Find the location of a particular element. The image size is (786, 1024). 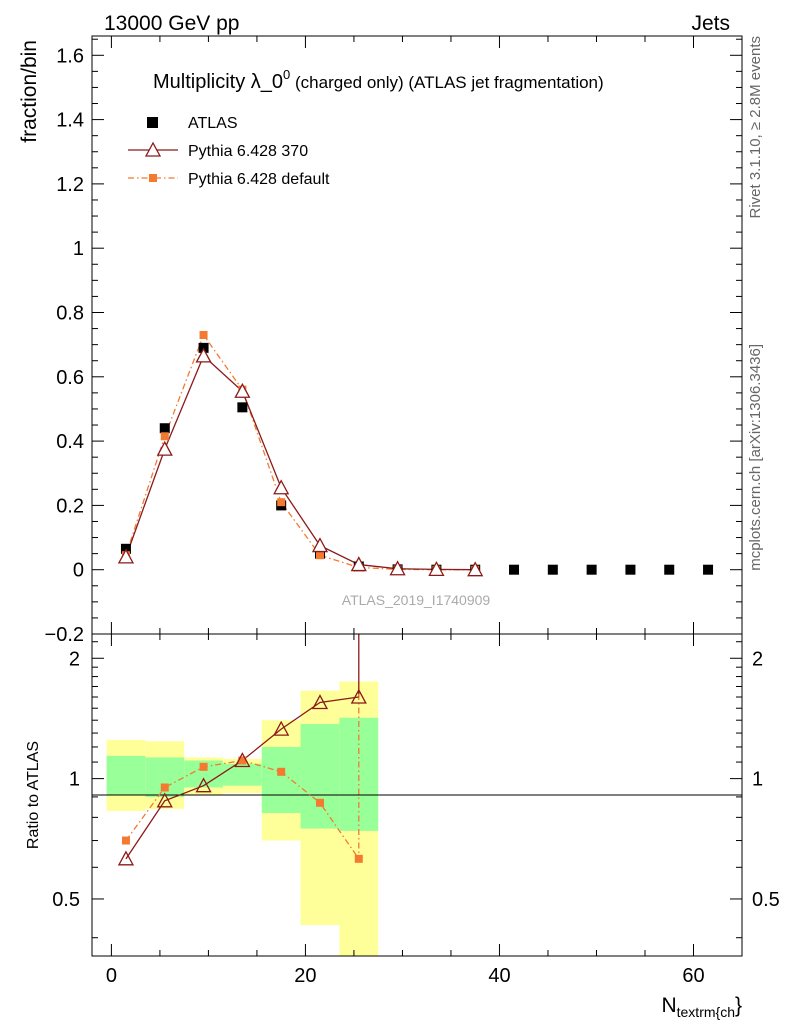

upper-ytick-label: 1.2 is located at coordinates (70, 185).